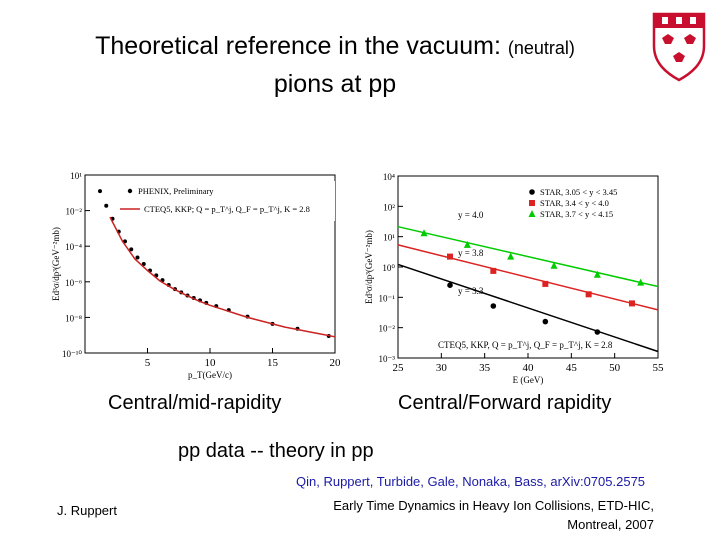  Describe the element at coordinates (225, 201) in the screenshot. I see `legend-box` at that location.